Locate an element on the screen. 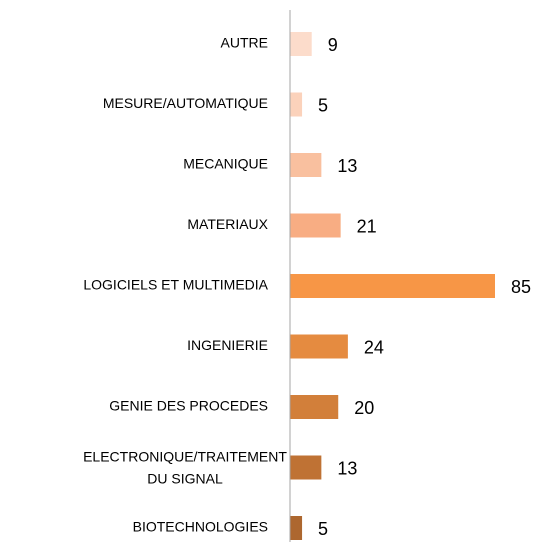  category-label: MATERIAUX is located at coordinates (227, 224).